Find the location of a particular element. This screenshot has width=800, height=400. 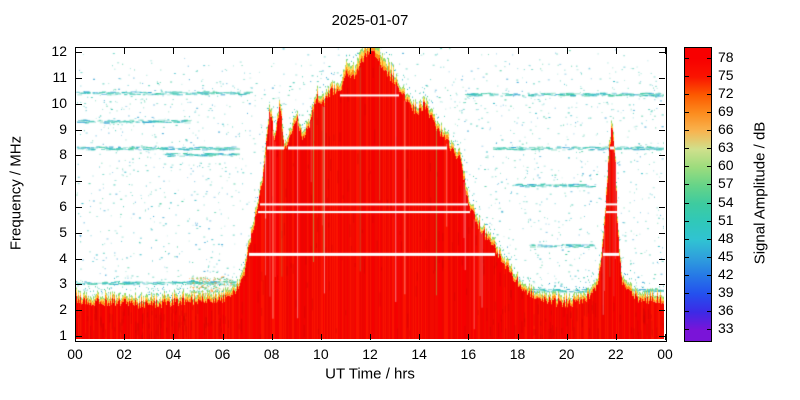

colorbar-tick-label: 36 is located at coordinates (726, 310).